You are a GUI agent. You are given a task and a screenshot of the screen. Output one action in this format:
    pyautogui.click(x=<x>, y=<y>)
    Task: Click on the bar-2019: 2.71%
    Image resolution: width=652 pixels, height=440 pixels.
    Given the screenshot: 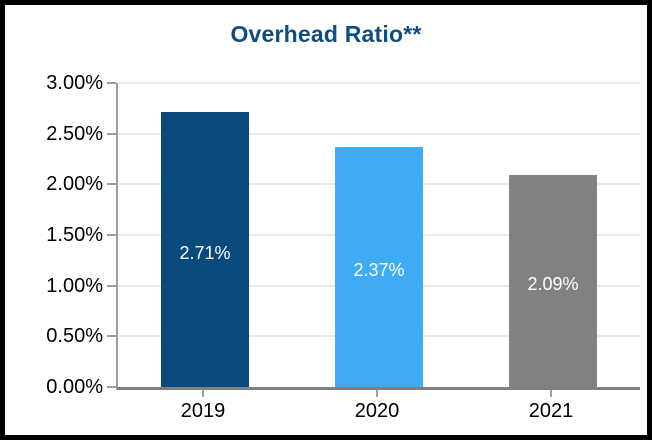 What is the action you would take?
    pyautogui.click(x=205, y=249)
    